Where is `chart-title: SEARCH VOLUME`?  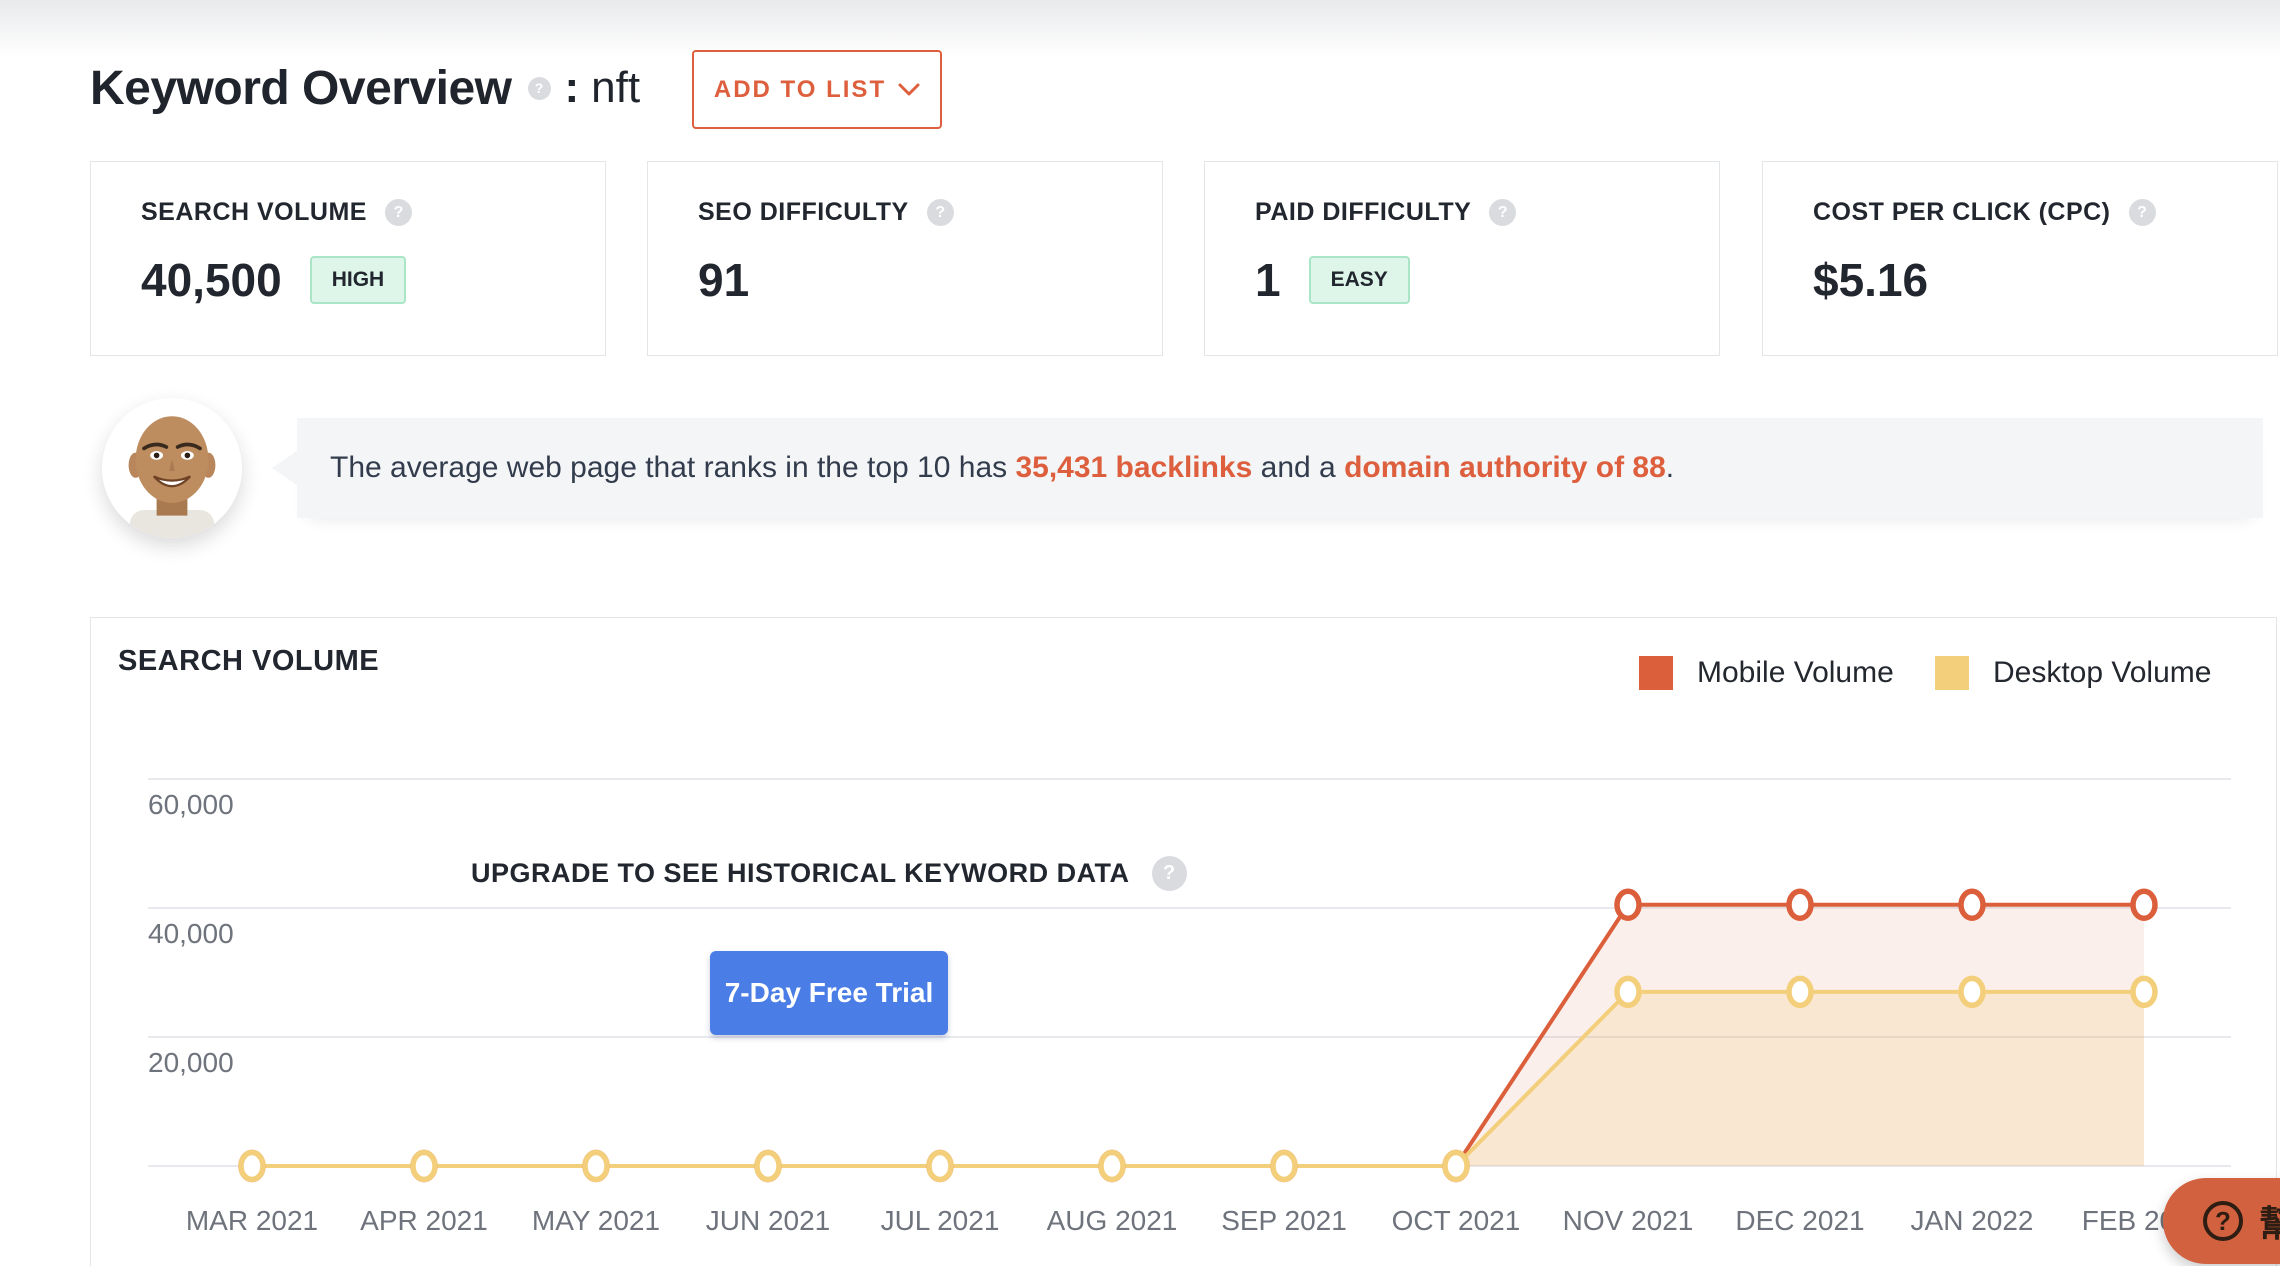 chart-title: SEARCH VOLUME is located at coordinates (249, 661).